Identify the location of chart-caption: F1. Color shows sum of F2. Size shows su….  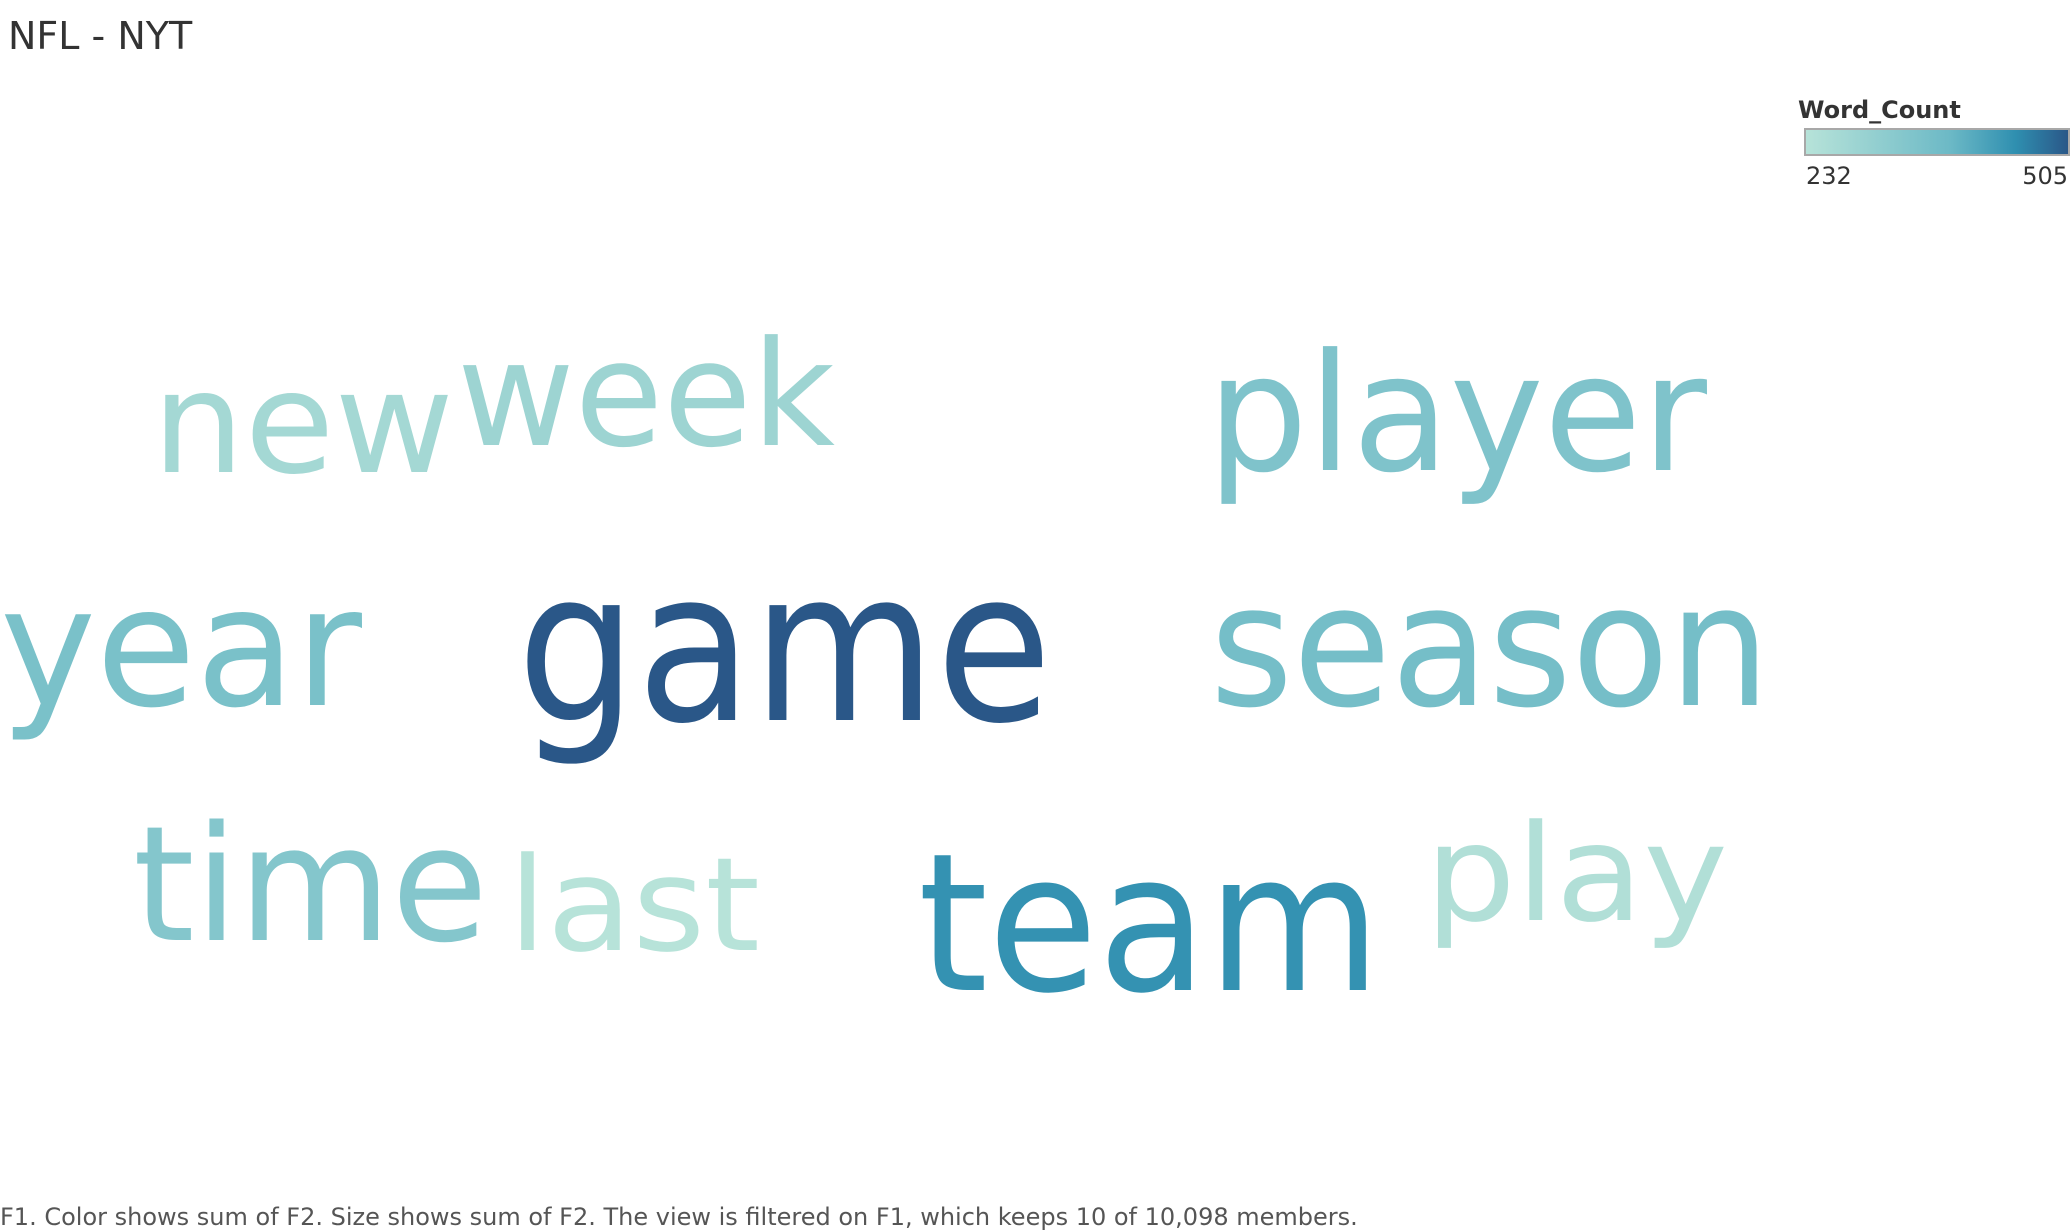
(679, 1216).